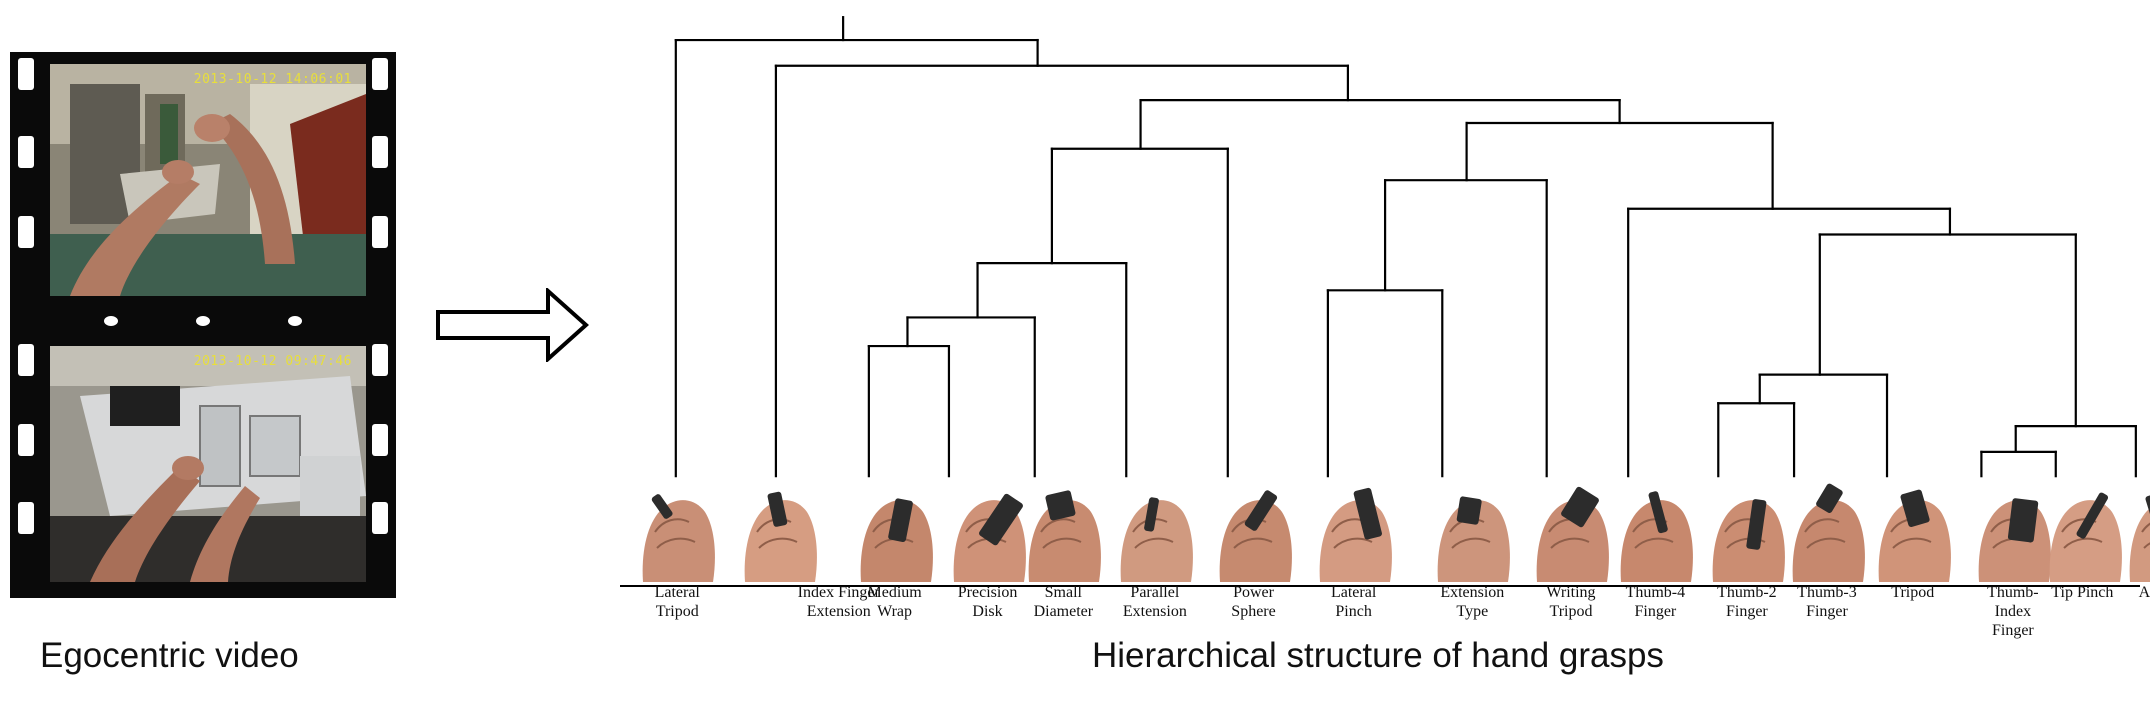 The width and height of the screenshot is (2150, 703). I want to click on grasp-label: Tripod, so click(1913, 592).